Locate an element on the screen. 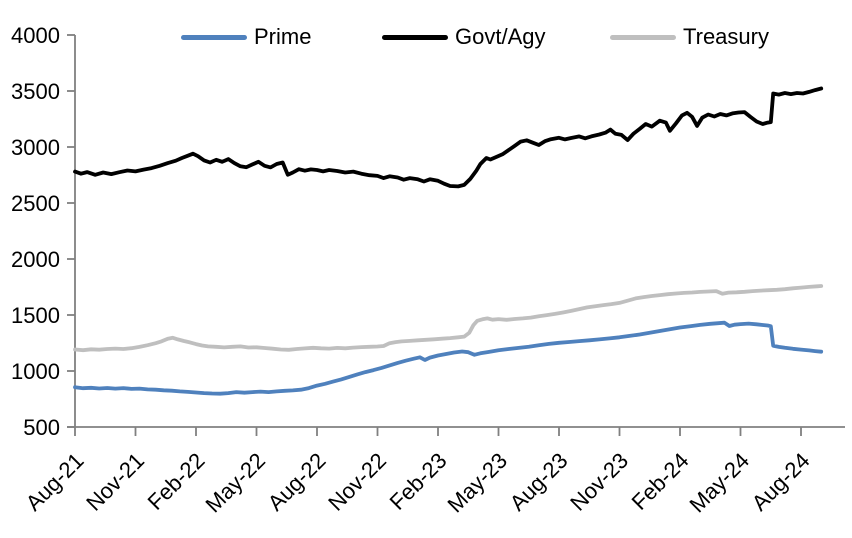  y-tick-label: 2000 is located at coordinates (35, 259).